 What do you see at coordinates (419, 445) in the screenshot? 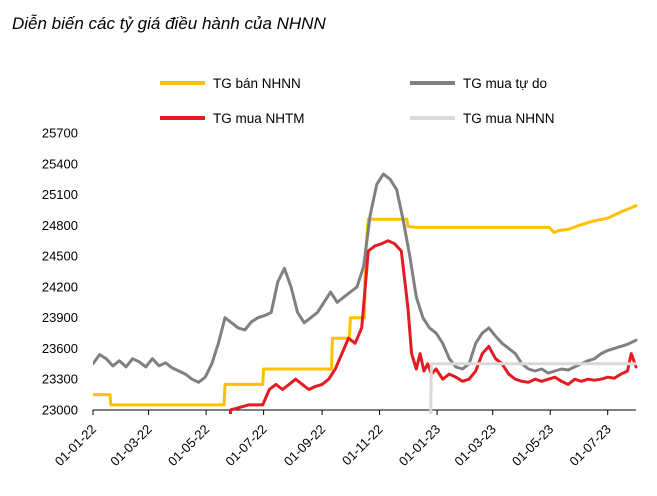
I see `x-tick-label: 01-01-23` at bounding box center [419, 445].